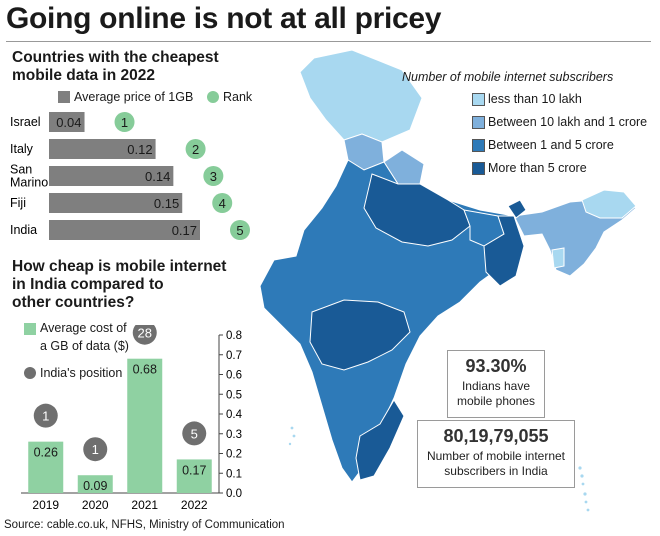 The width and height of the screenshot is (660, 536). Describe the element at coordinates (83, 75) in the screenshot. I see `panel1-title-line2: mobile data in 2022` at that location.